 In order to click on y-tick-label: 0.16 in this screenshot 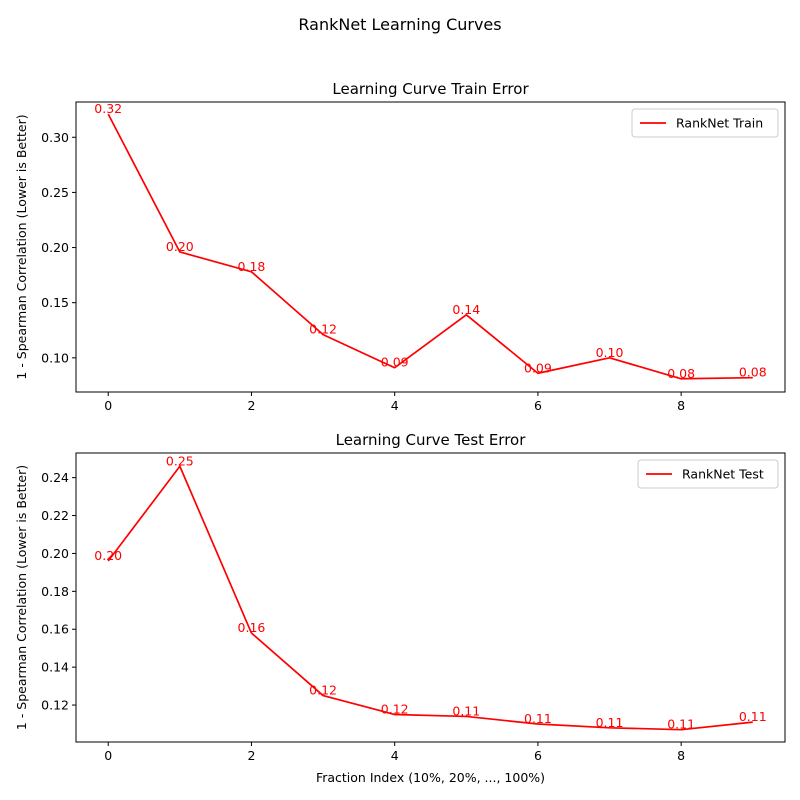, I will do `click(55, 629)`.